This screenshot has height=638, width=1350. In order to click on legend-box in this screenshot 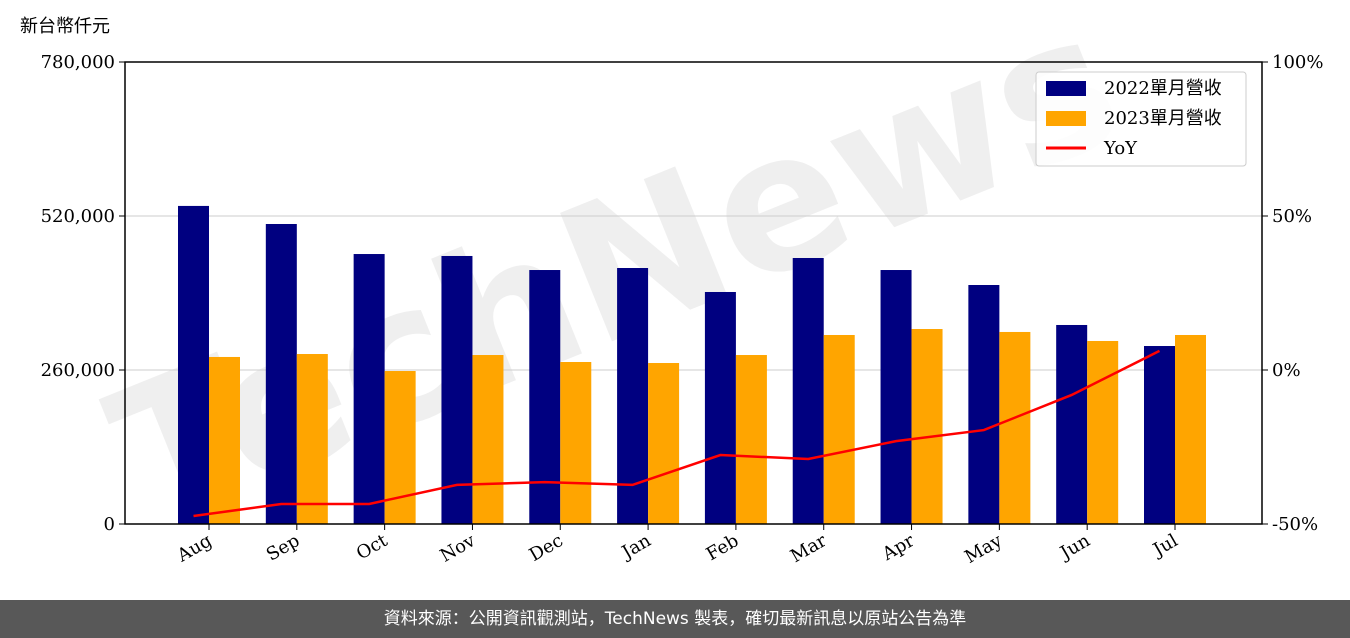, I will do `click(1141, 119)`.